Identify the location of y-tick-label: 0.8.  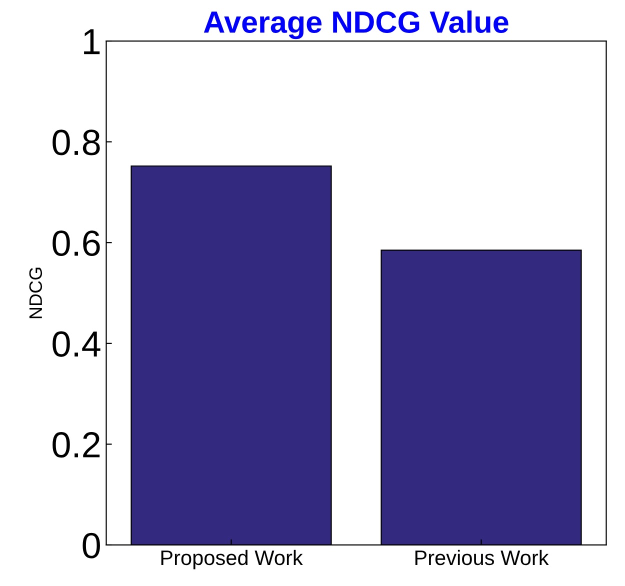
(76, 143).